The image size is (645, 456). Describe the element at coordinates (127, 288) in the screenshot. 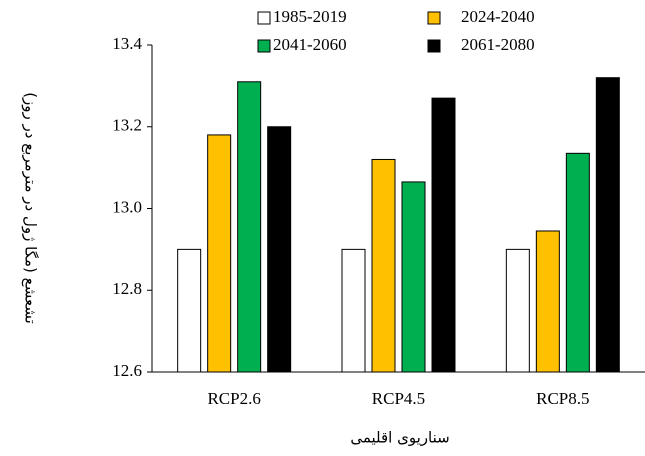

I see `y-tick-label: 12.8` at that location.